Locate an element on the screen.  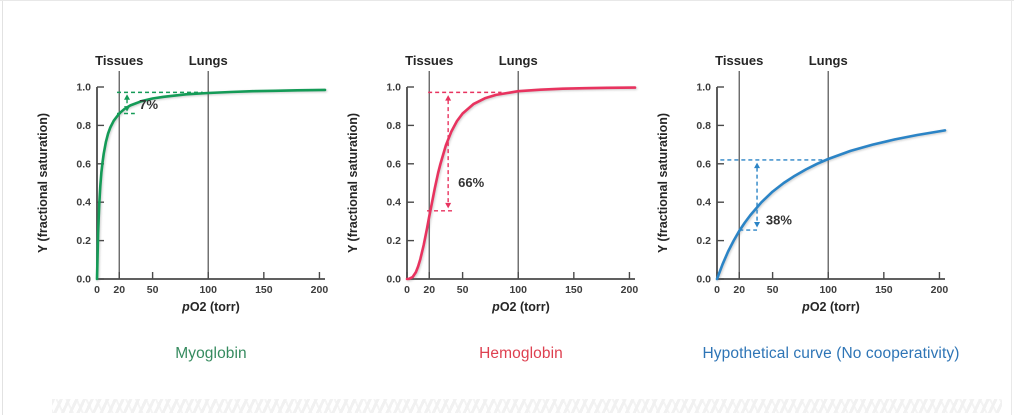
myoglobin-caption: Myoglobin is located at coordinates (211, 353).